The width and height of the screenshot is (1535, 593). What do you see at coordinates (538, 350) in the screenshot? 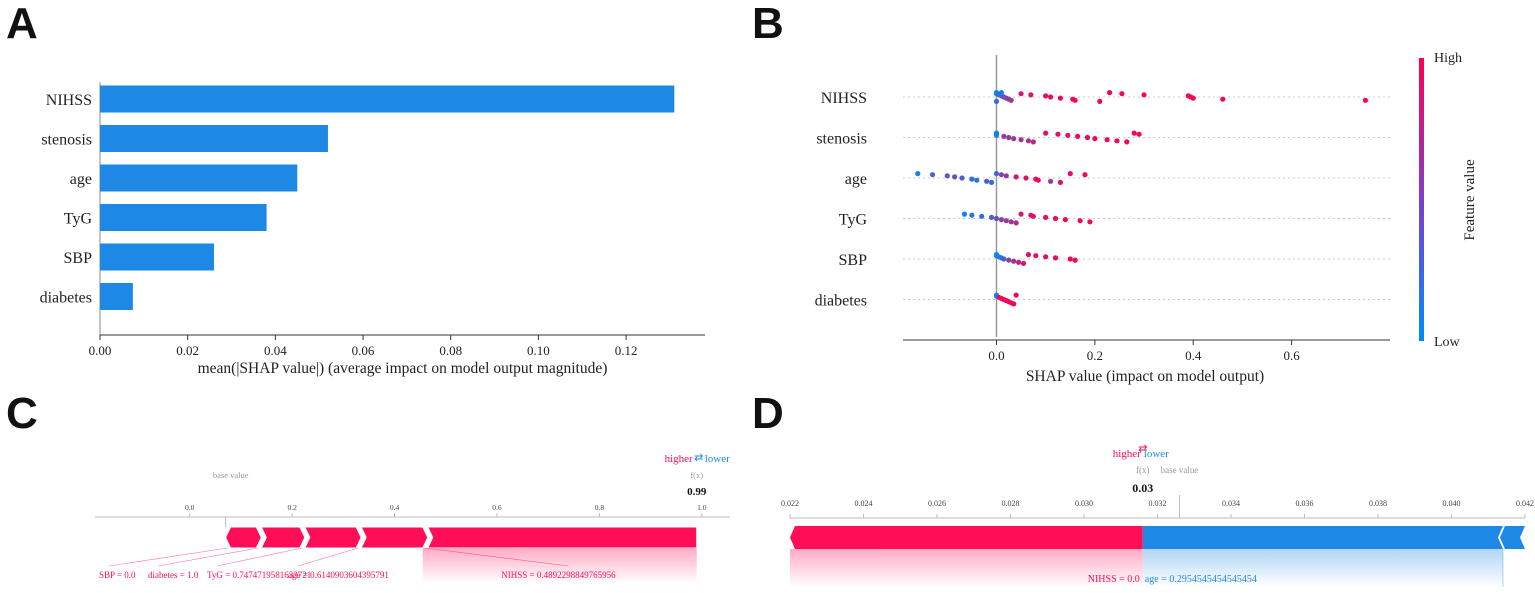
I see `x-tick-label: 0.10` at bounding box center [538, 350].